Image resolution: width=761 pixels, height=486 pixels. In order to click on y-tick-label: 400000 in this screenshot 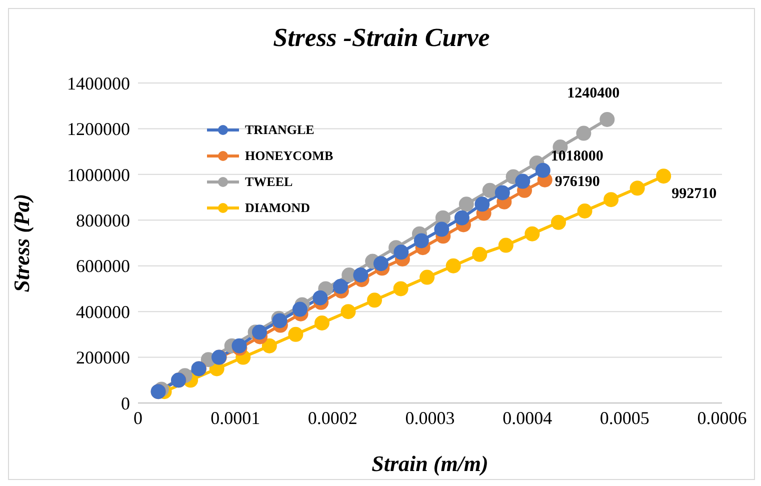, I will do `click(103, 312)`.